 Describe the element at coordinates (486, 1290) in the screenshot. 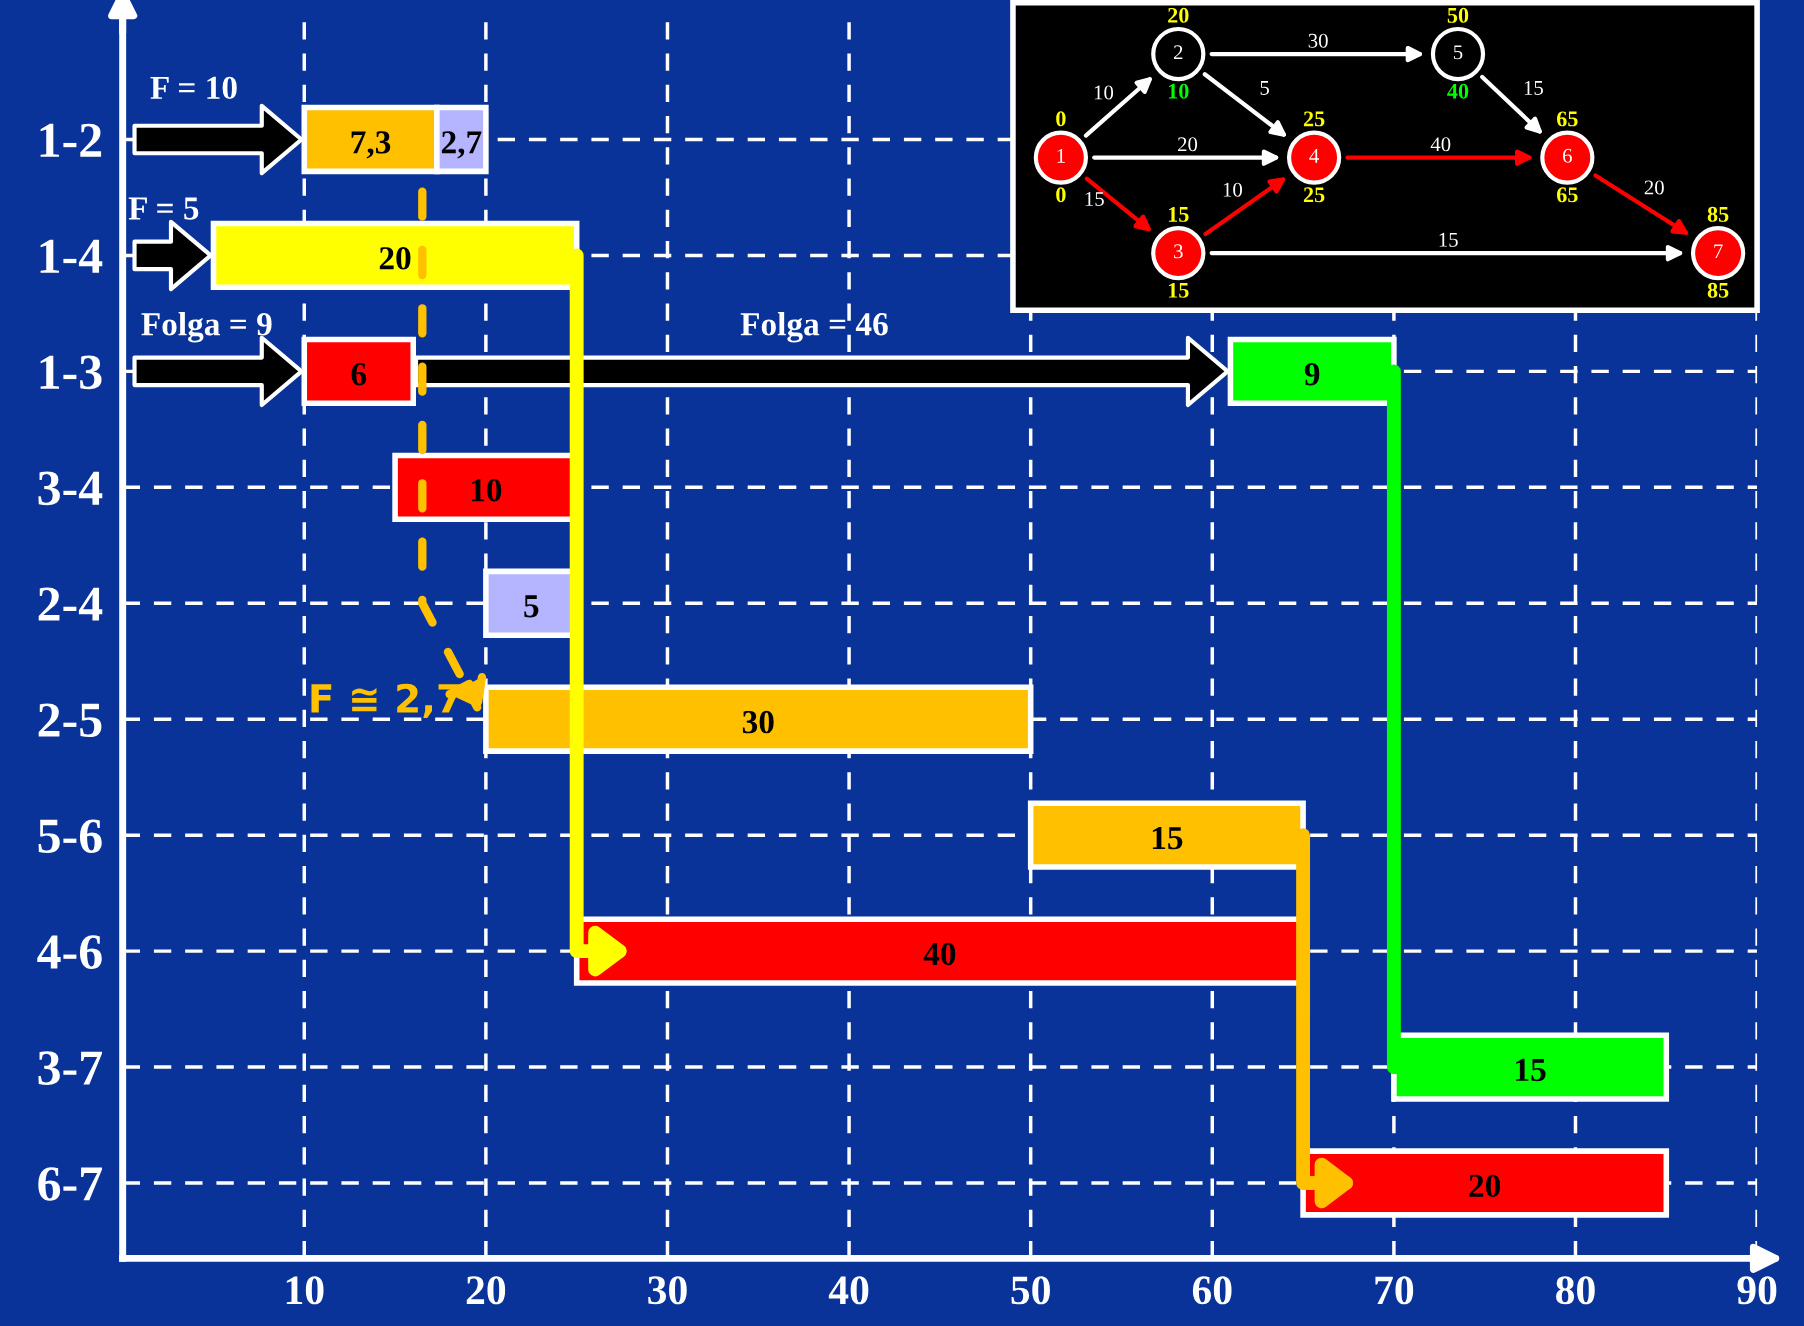

I see `x-tick-label: 20` at that location.